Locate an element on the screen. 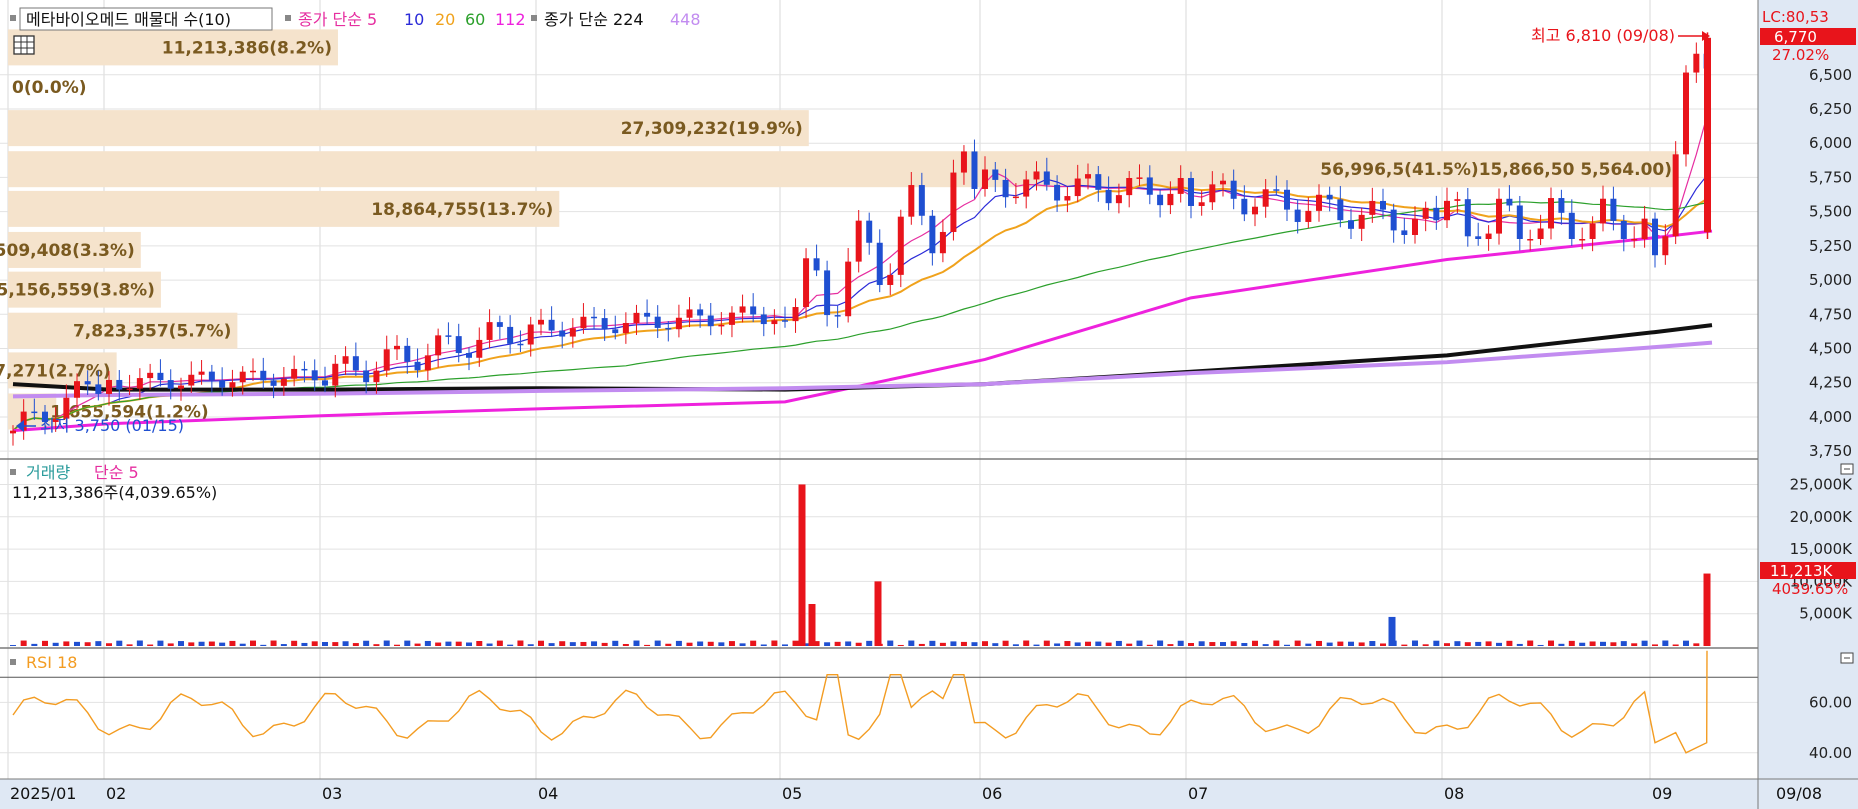 This screenshot has height=809, width=1858. lc-label: LC:80,53 is located at coordinates (1795, 17).